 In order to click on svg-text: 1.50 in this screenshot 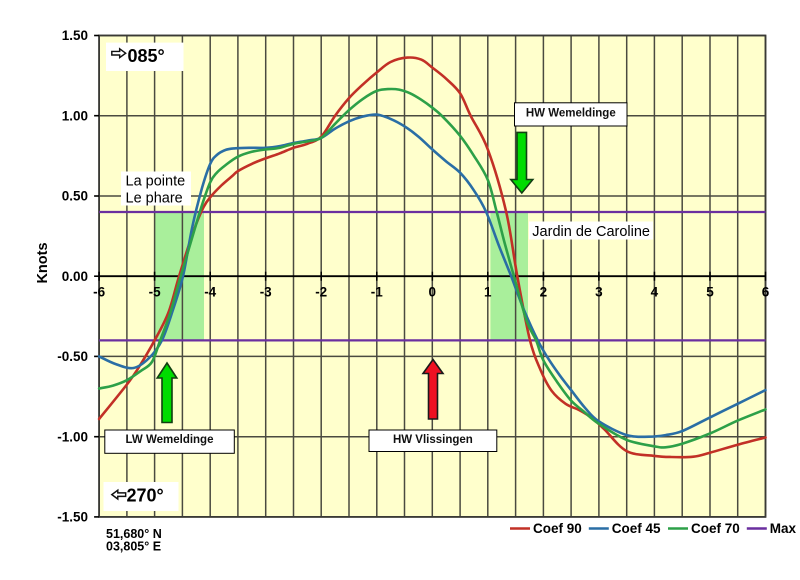, I will do `click(75, 35)`.